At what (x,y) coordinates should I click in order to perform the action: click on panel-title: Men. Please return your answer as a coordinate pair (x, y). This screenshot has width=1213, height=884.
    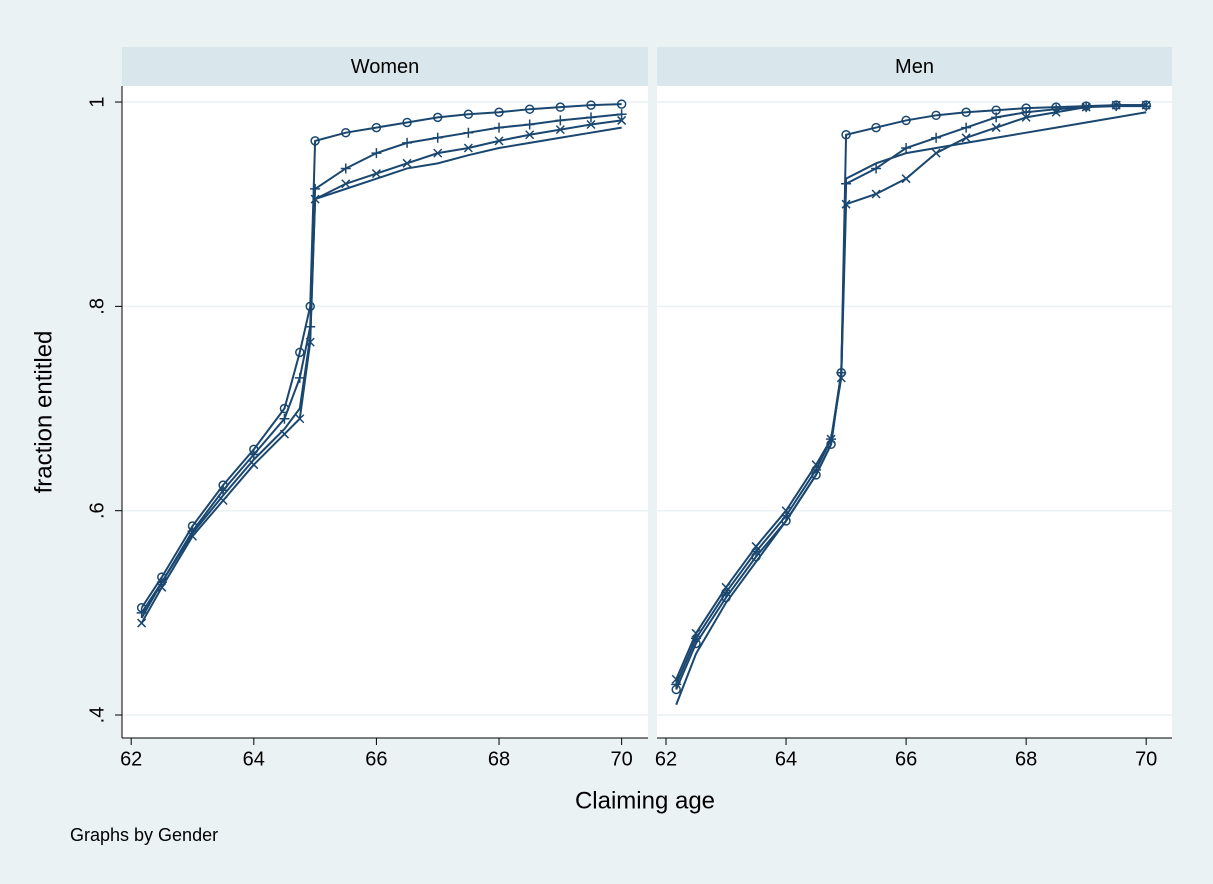
    Looking at the image, I should click on (914, 67).